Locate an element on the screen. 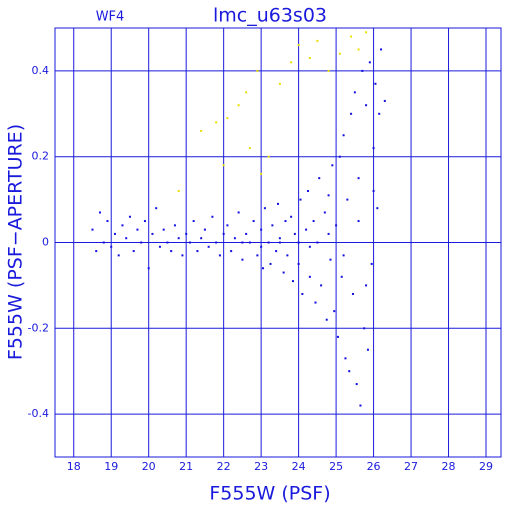 The width and height of the screenshot is (512, 512). y-tick-label: -0.4 is located at coordinates (38, 413).